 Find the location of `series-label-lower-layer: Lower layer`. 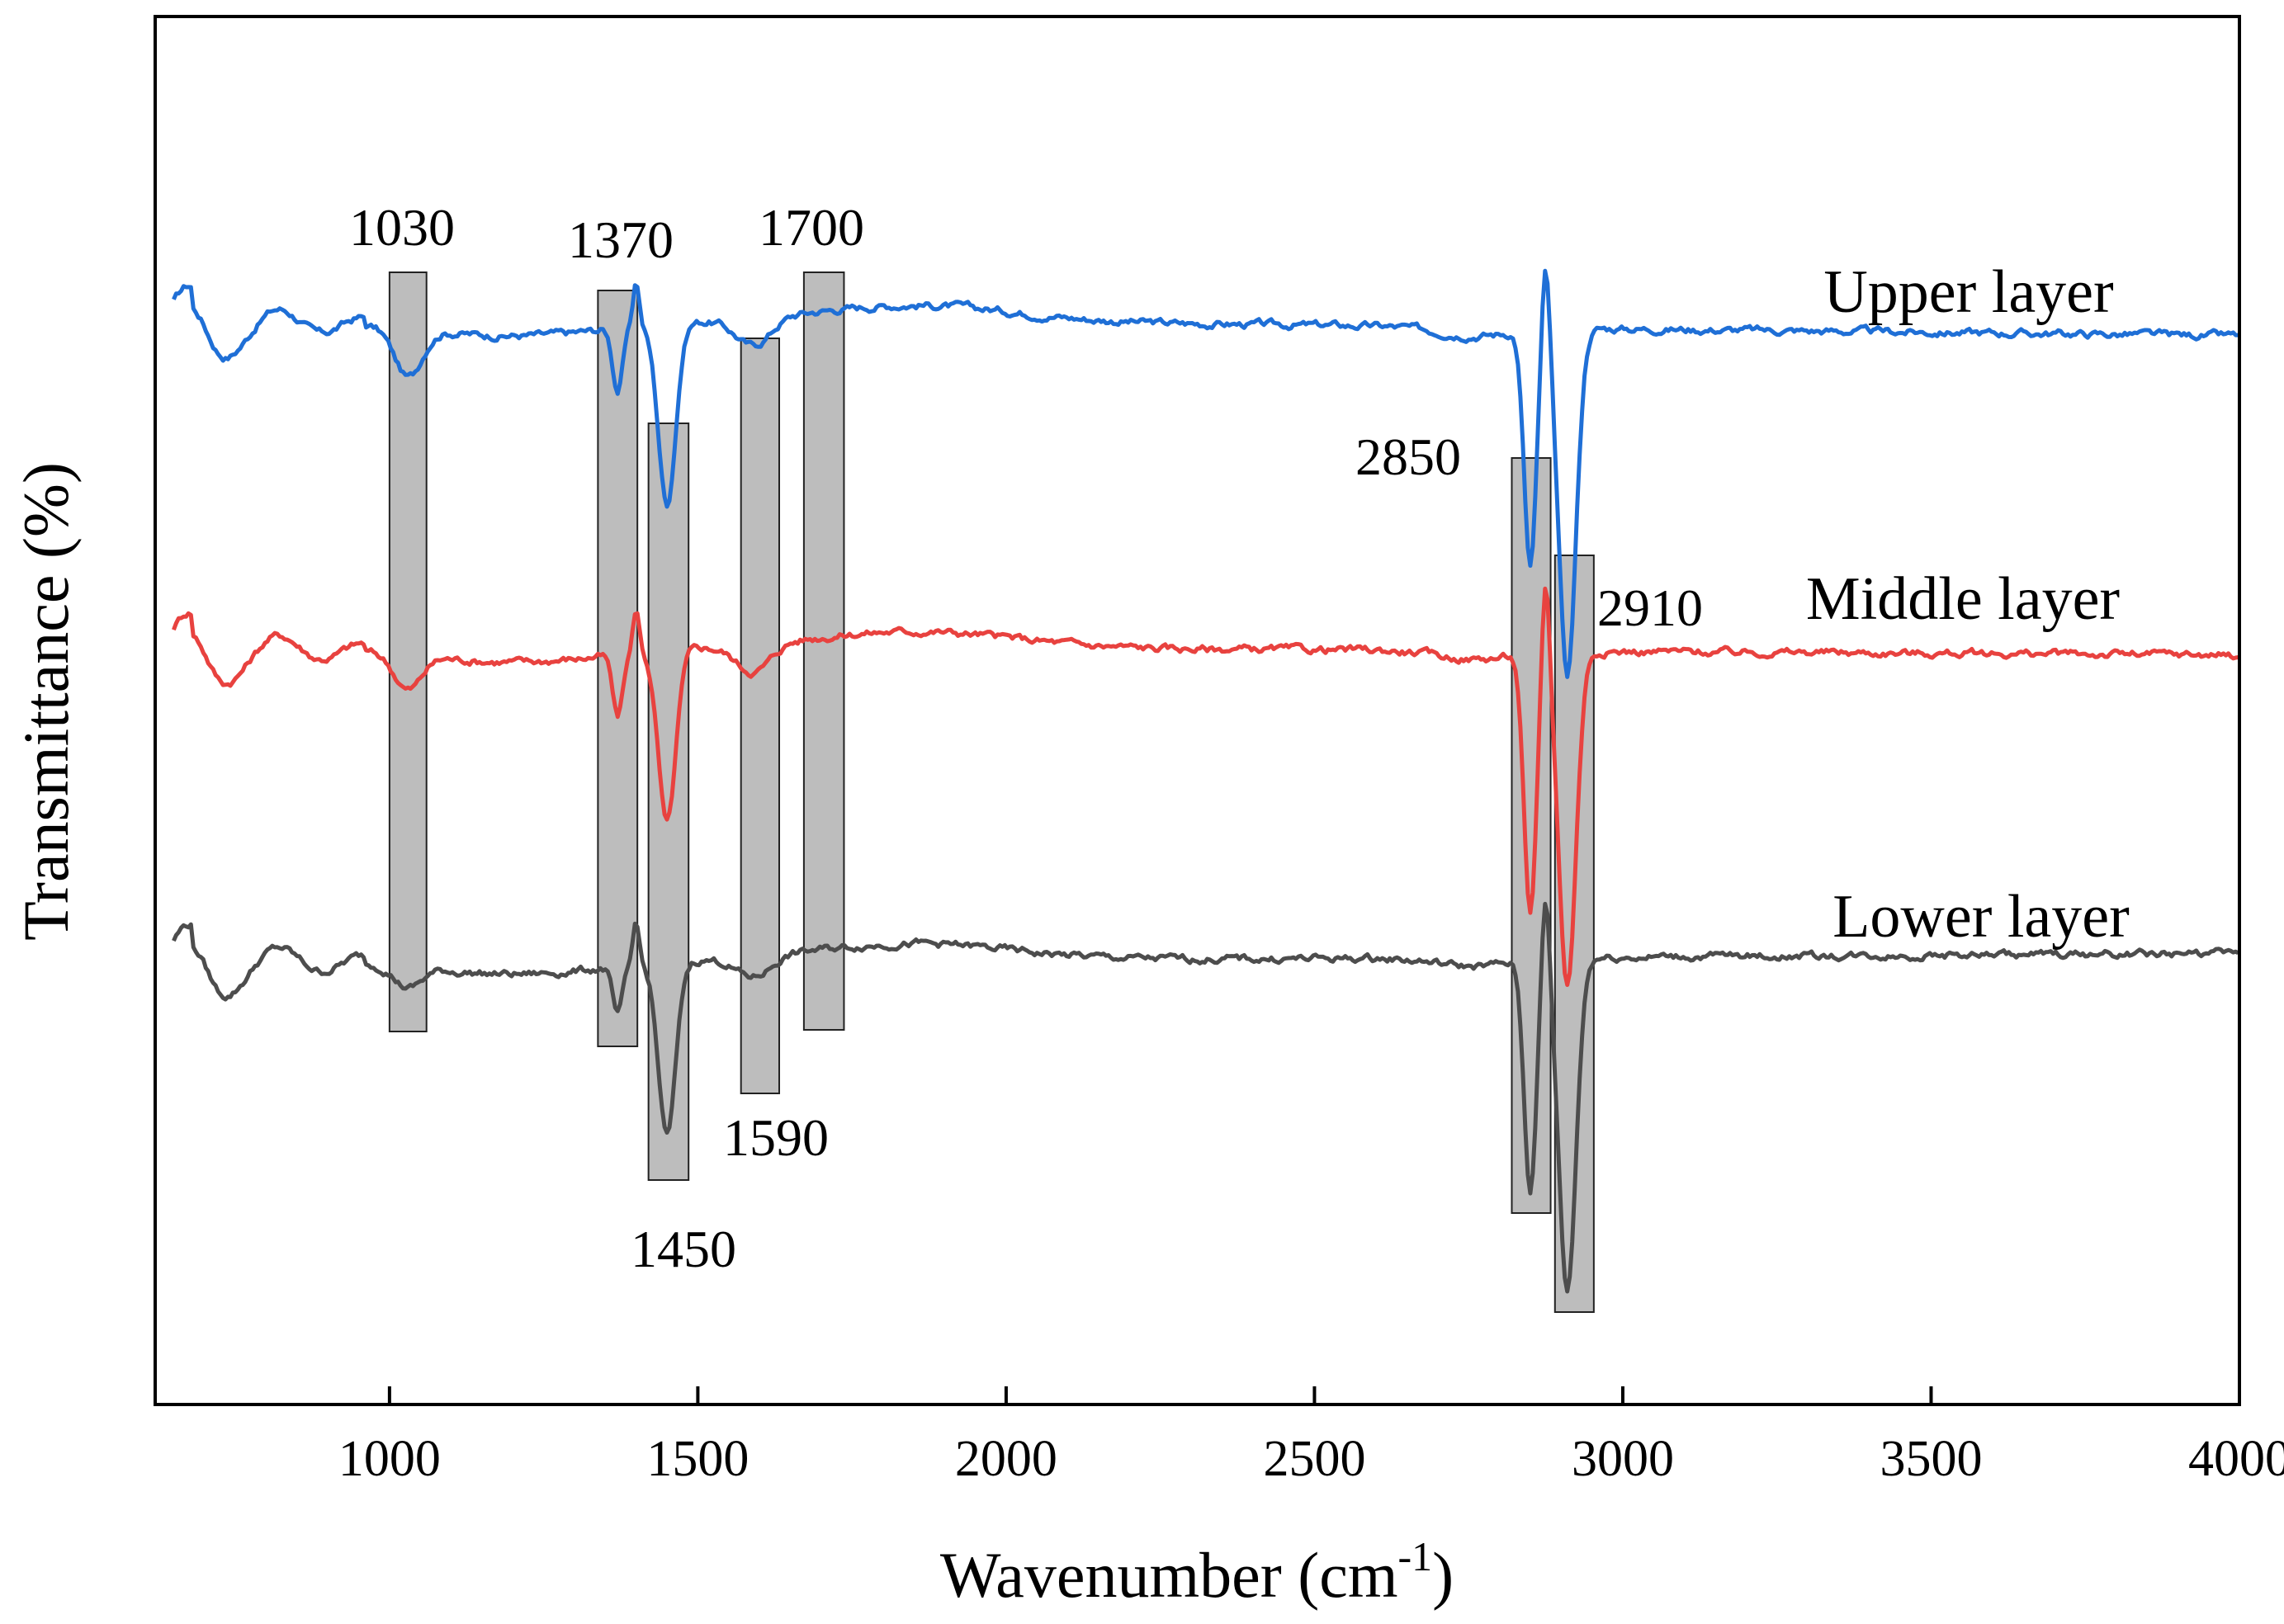

series-label-lower-layer: Lower layer is located at coordinates (1981, 917).